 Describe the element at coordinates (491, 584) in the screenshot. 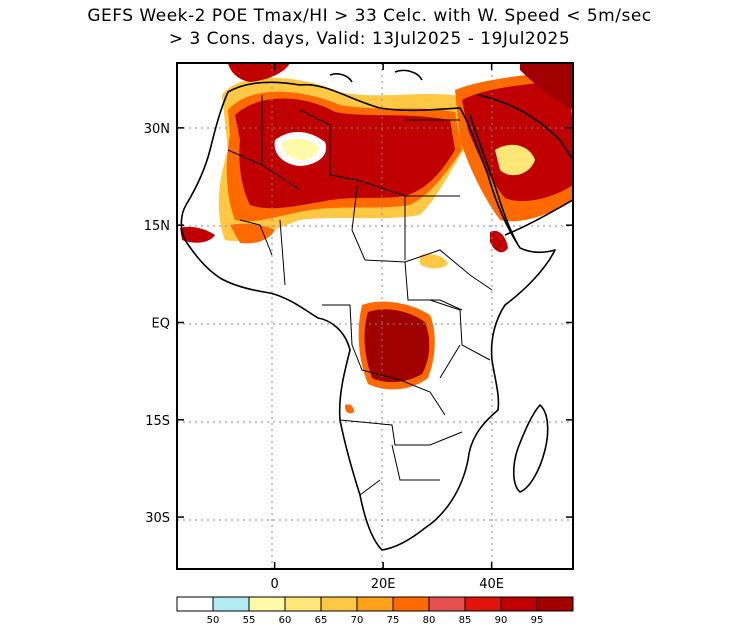

I see `lon-tick-label: 40E` at that location.